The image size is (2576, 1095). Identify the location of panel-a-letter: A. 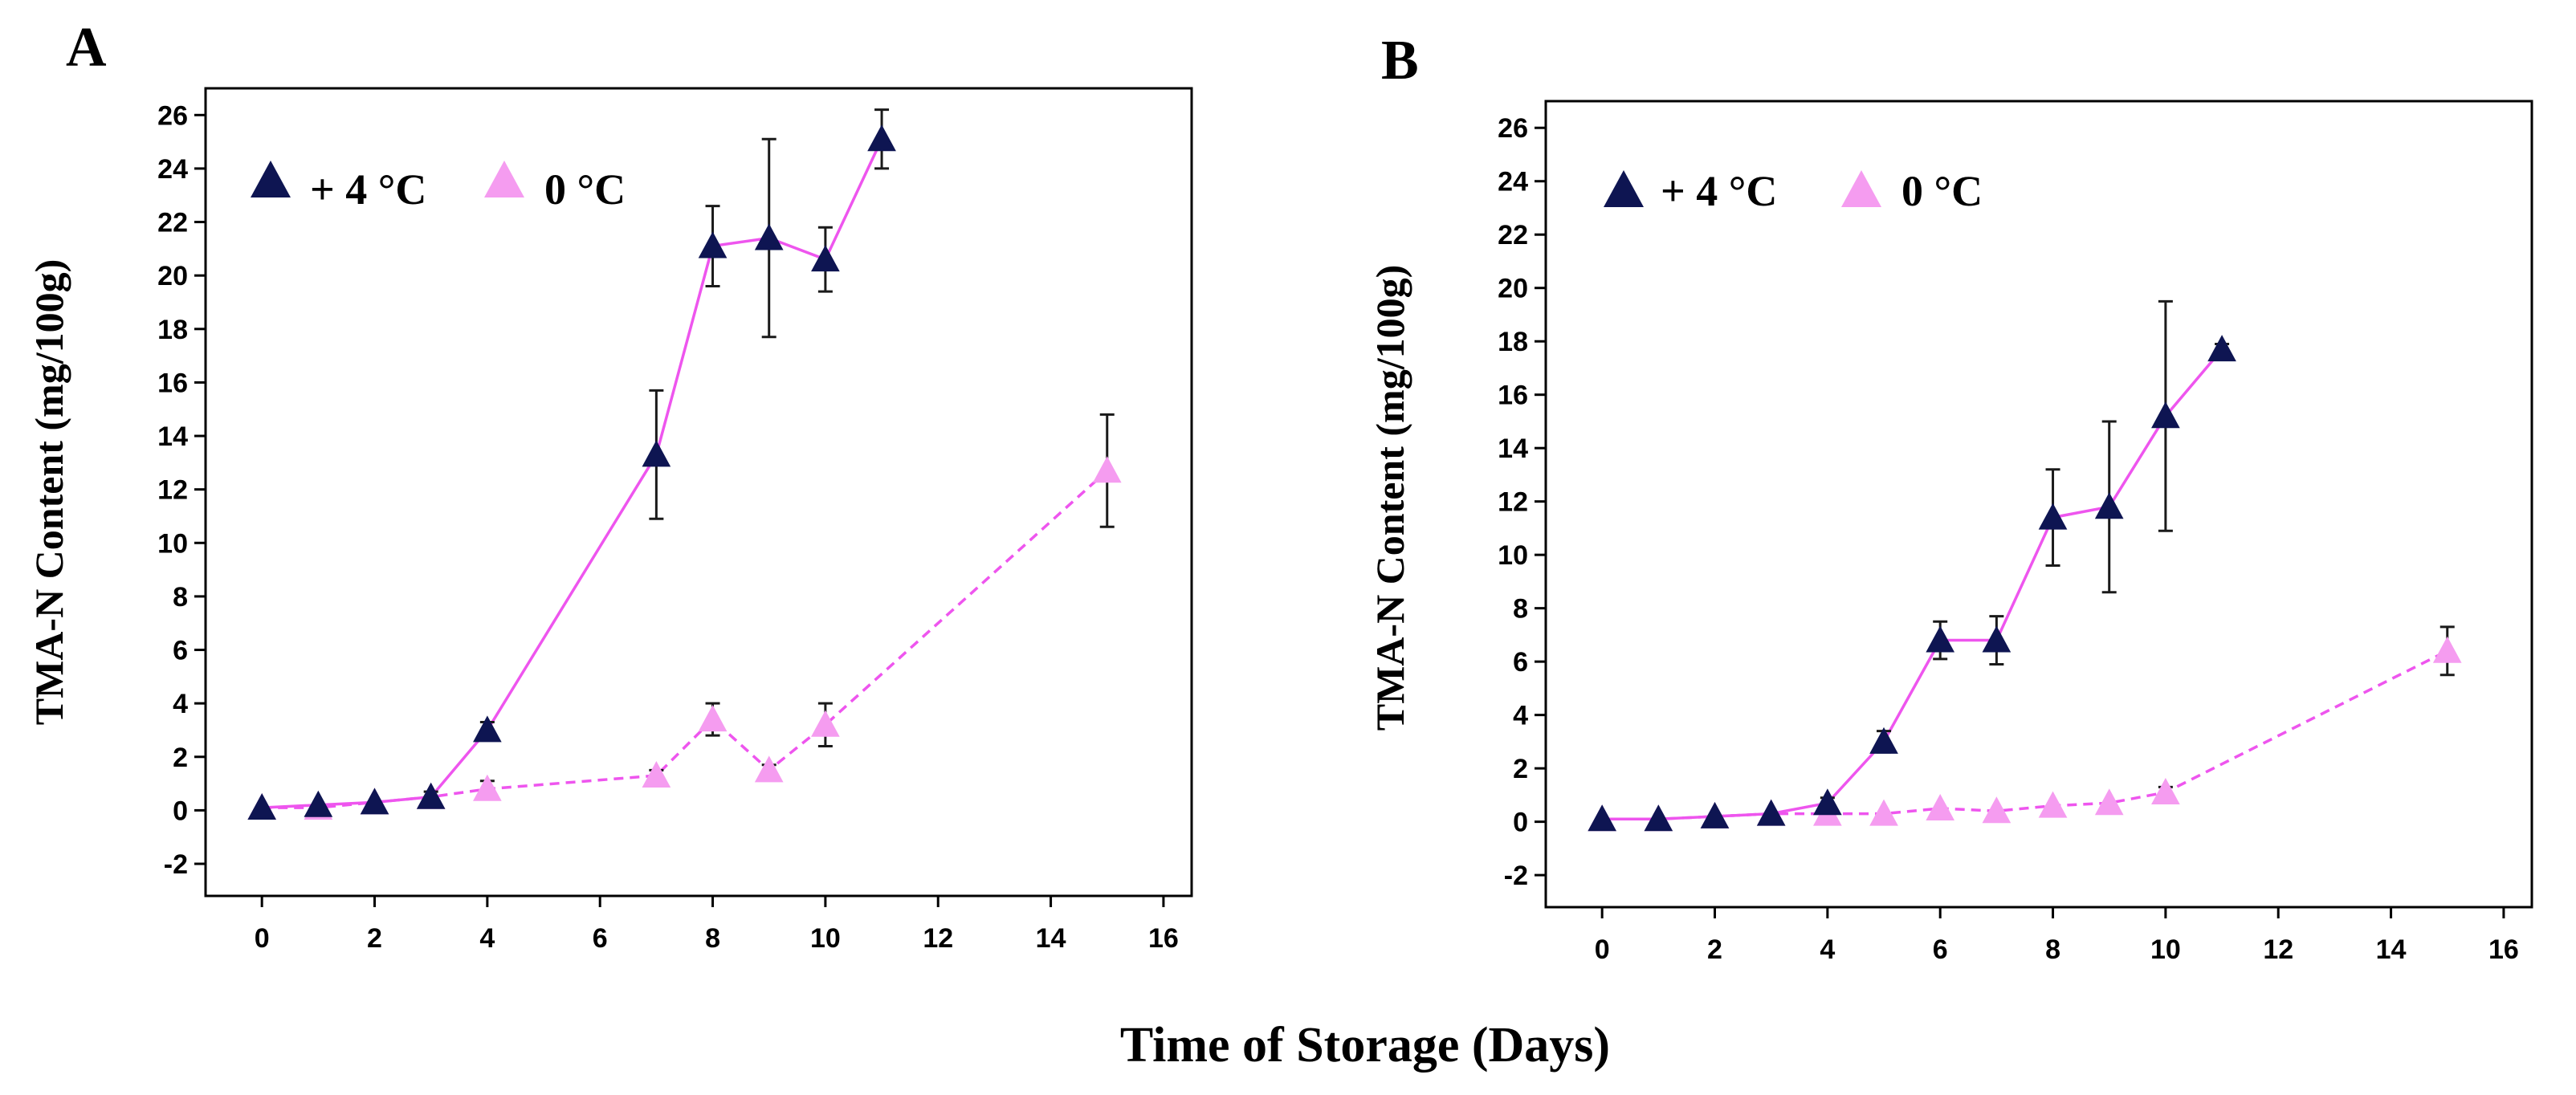
(86, 48).